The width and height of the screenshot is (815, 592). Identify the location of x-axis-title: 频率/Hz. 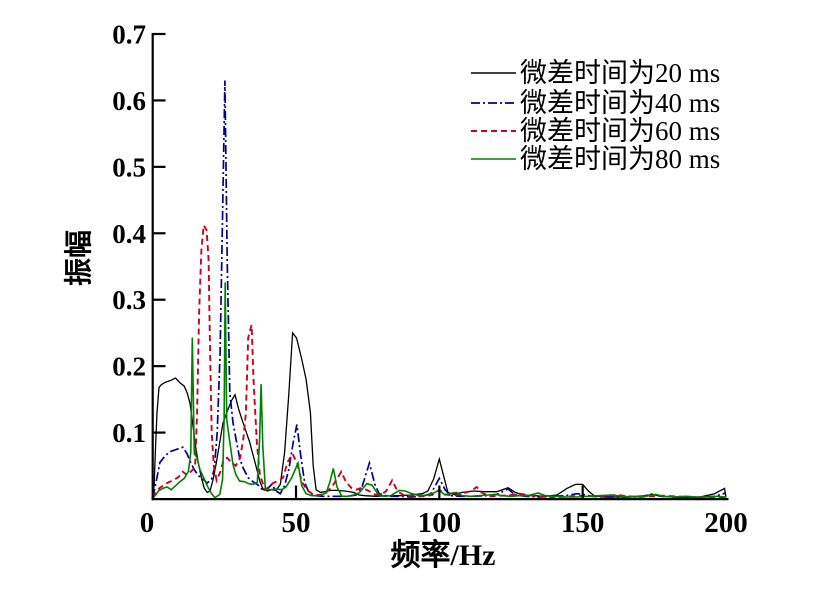
(443, 555).